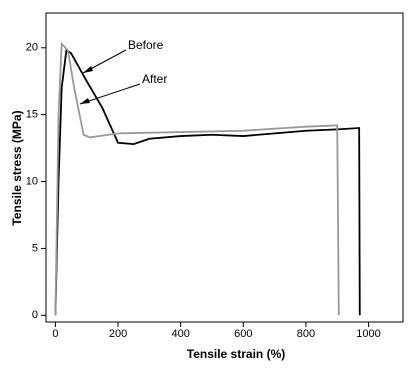 Image resolution: width=418 pixels, height=376 pixels. What do you see at coordinates (32, 48) in the screenshot?
I see `y-tick-label: 20` at bounding box center [32, 48].